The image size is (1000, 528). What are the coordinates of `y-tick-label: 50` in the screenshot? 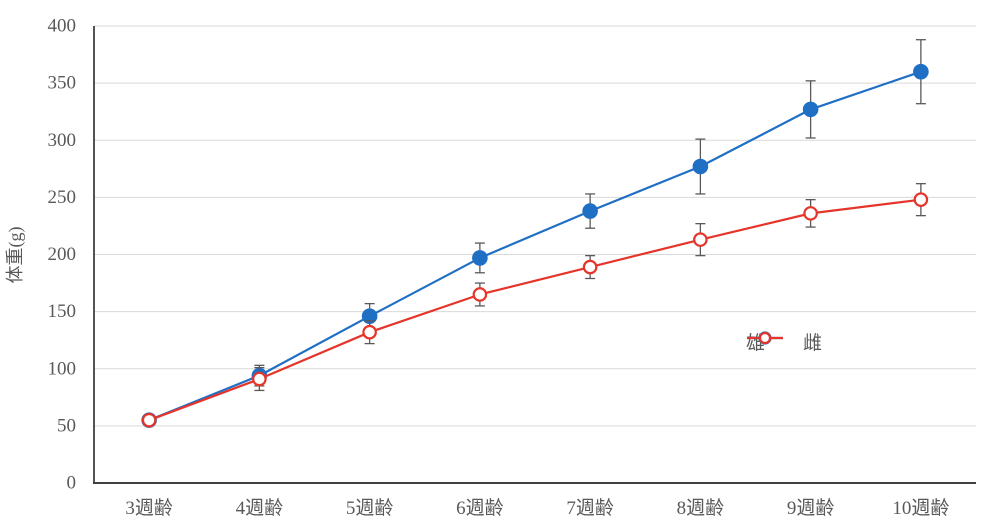 It's located at (66, 425).